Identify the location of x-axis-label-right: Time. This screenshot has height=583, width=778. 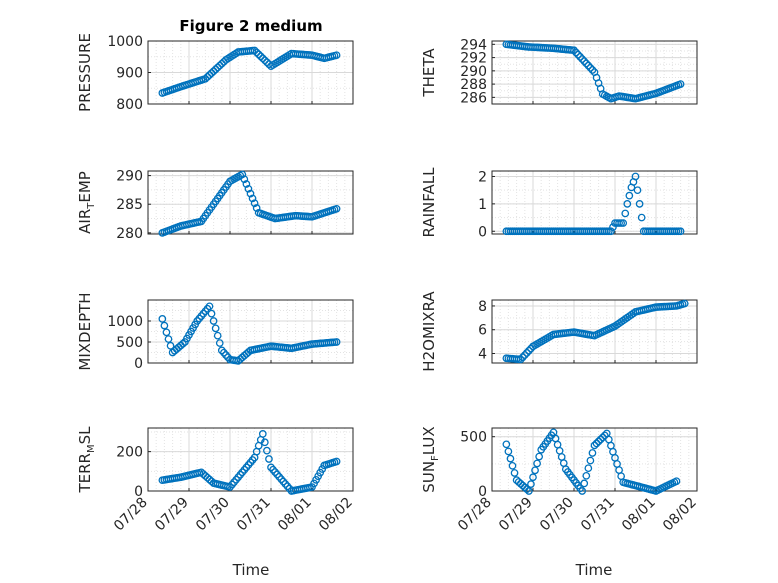
(594, 570).